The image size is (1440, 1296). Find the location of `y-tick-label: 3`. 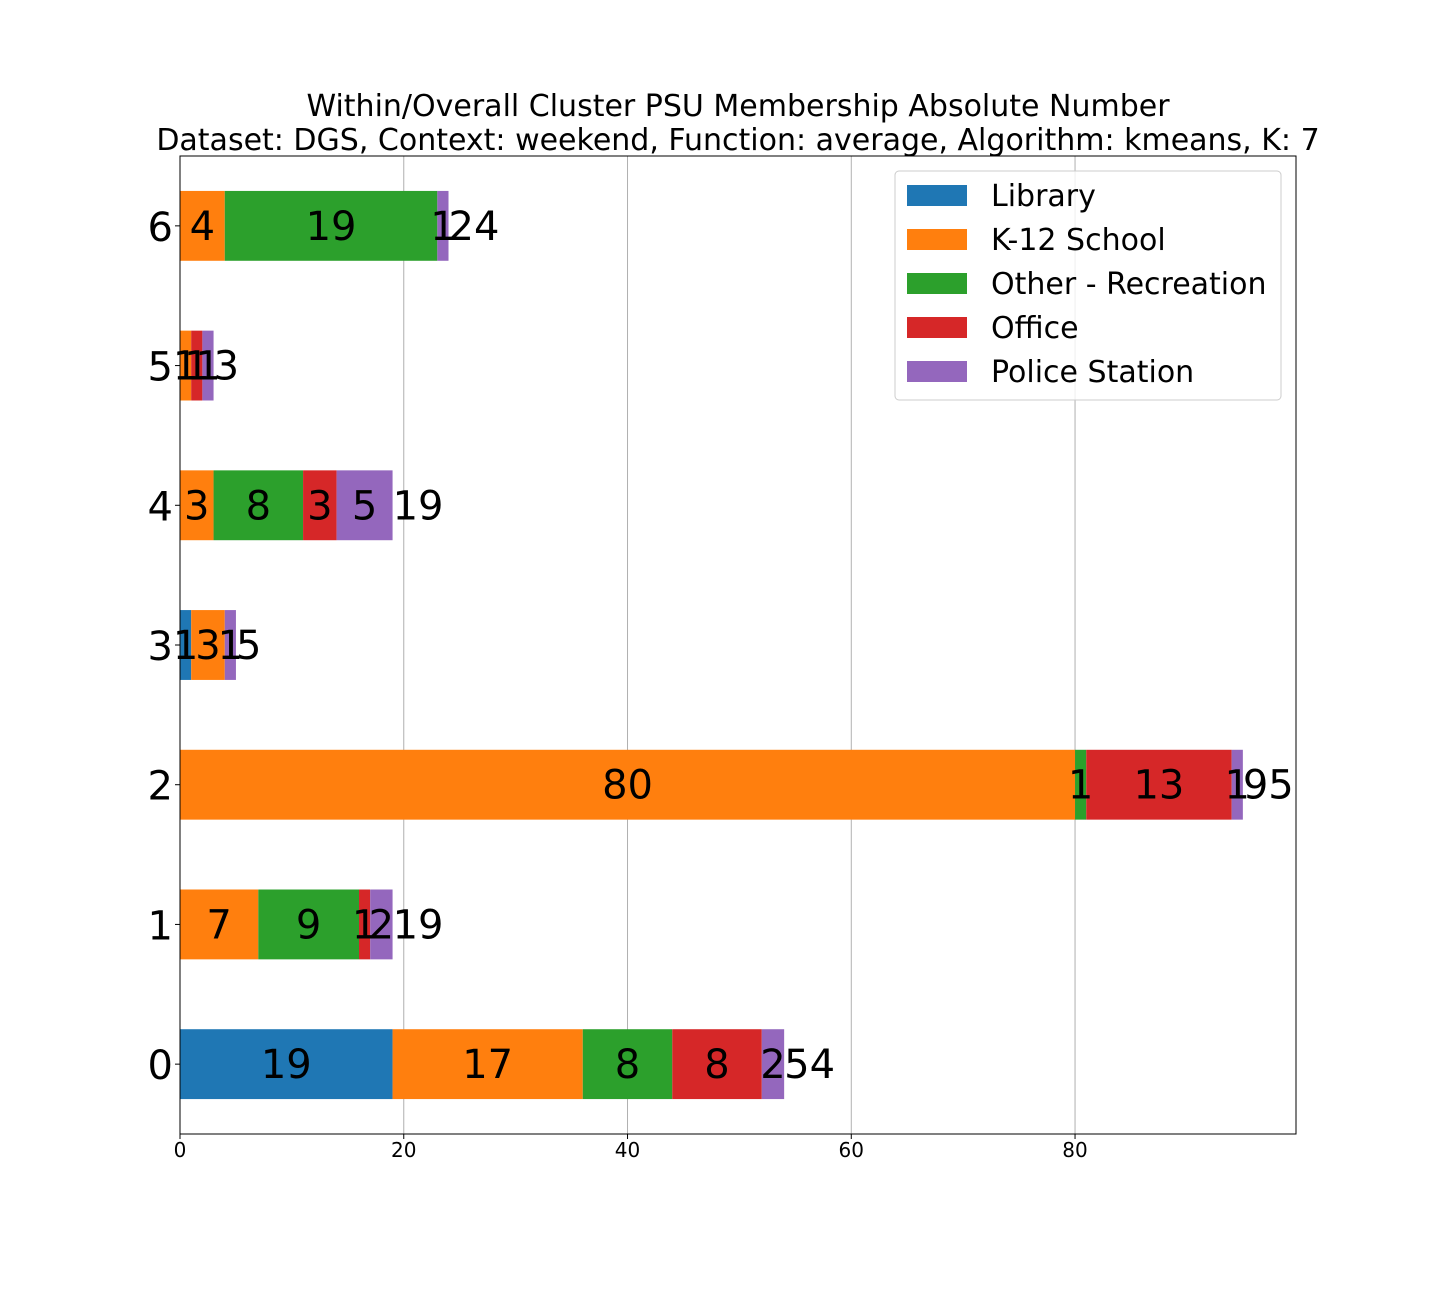

y-tick-label: 3 is located at coordinates (160, 647).